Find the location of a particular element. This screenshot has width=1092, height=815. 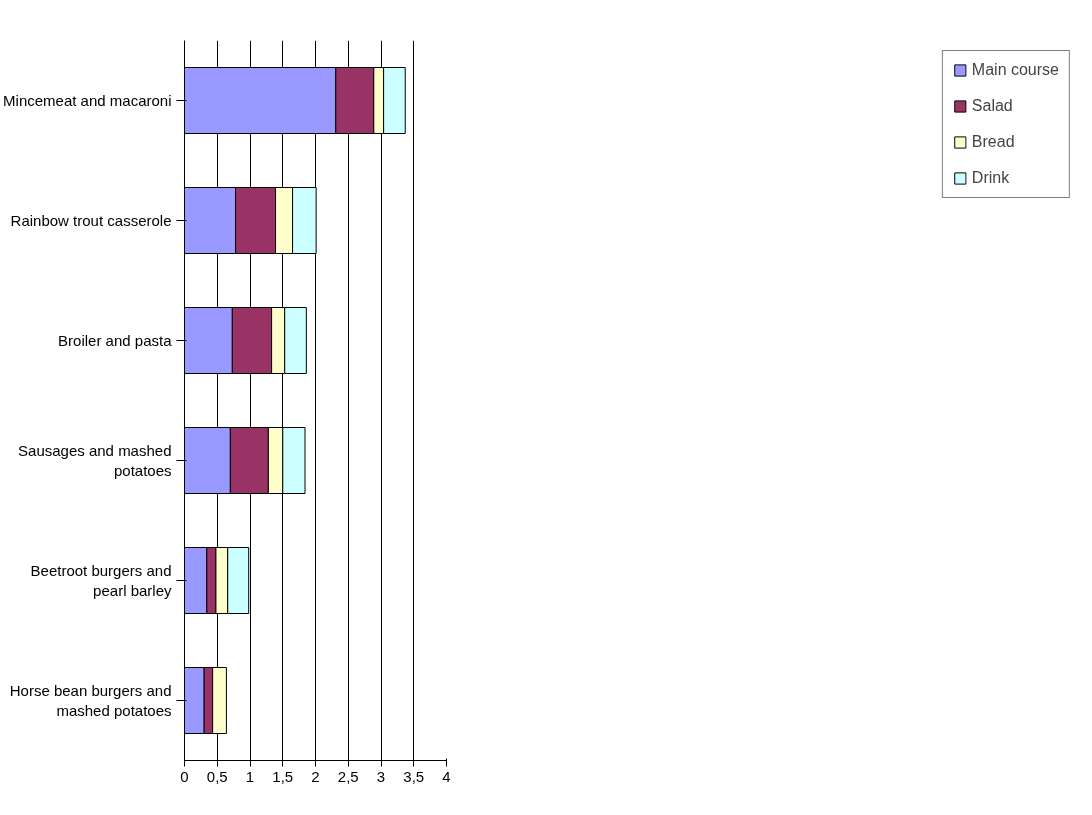

x-tick-label: 0 is located at coordinates (184, 776).